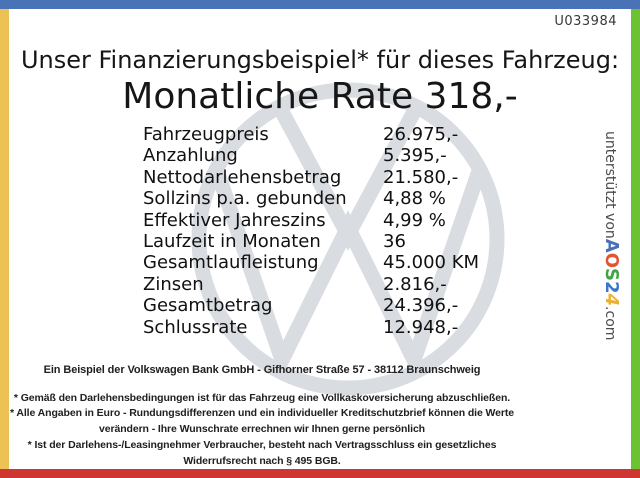  Describe the element at coordinates (231, 263) in the screenshot. I see `row-label: Gesamtlaufleistung` at that location.